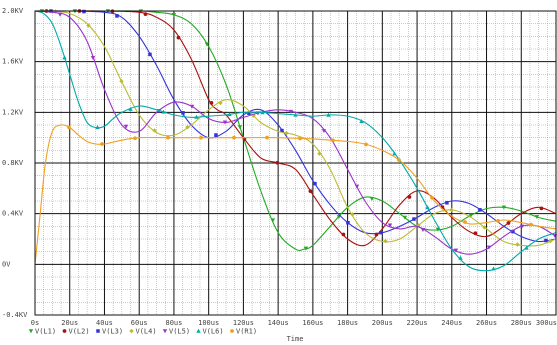  Describe the element at coordinates (79, 332) in the screenshot. I see `legend-label: V(L2)` at that location.